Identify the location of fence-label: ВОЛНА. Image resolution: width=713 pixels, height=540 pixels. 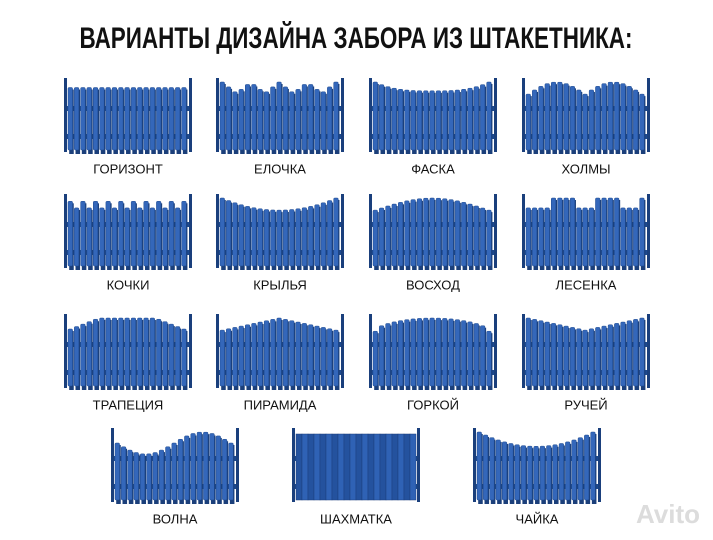
(175, 518).